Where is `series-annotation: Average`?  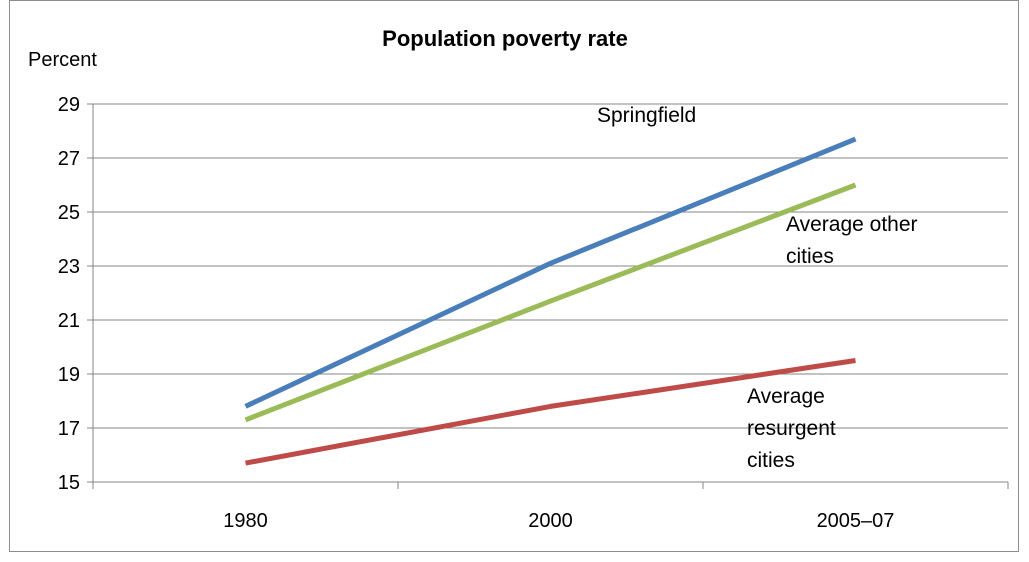
series-annotation: Average is located at coordinates (786, 396).